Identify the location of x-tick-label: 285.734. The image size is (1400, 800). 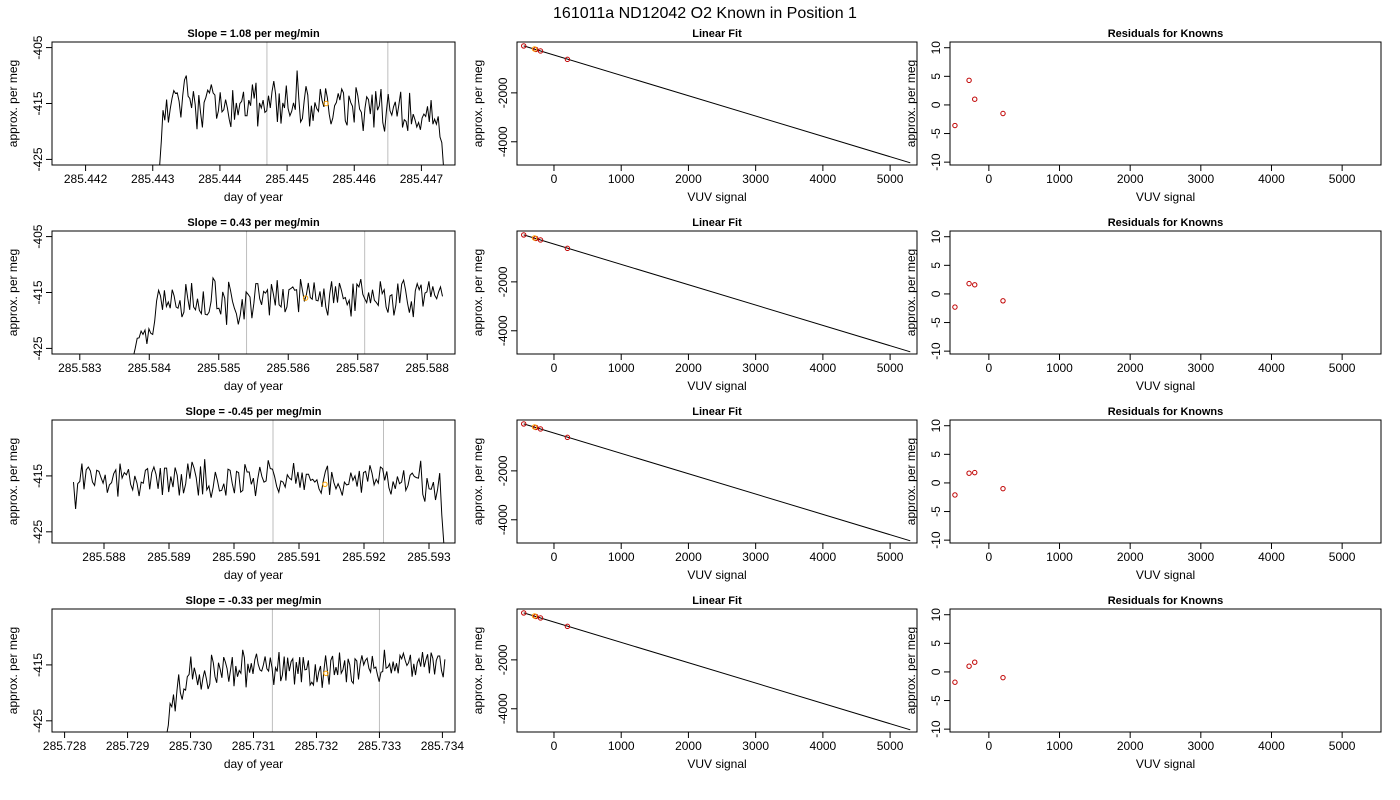
(443, 746).